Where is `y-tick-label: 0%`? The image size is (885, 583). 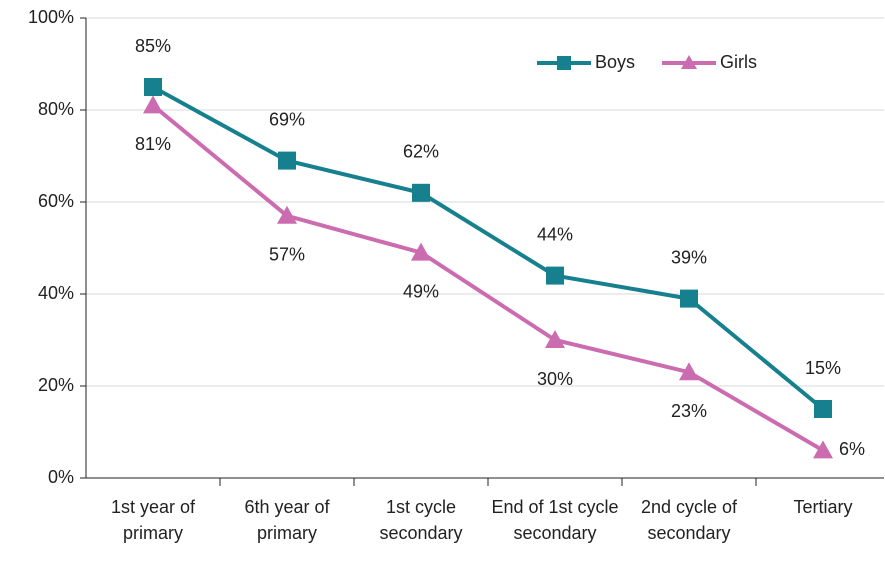
y-tick-label: 0% is located at coordinates (61, 477).